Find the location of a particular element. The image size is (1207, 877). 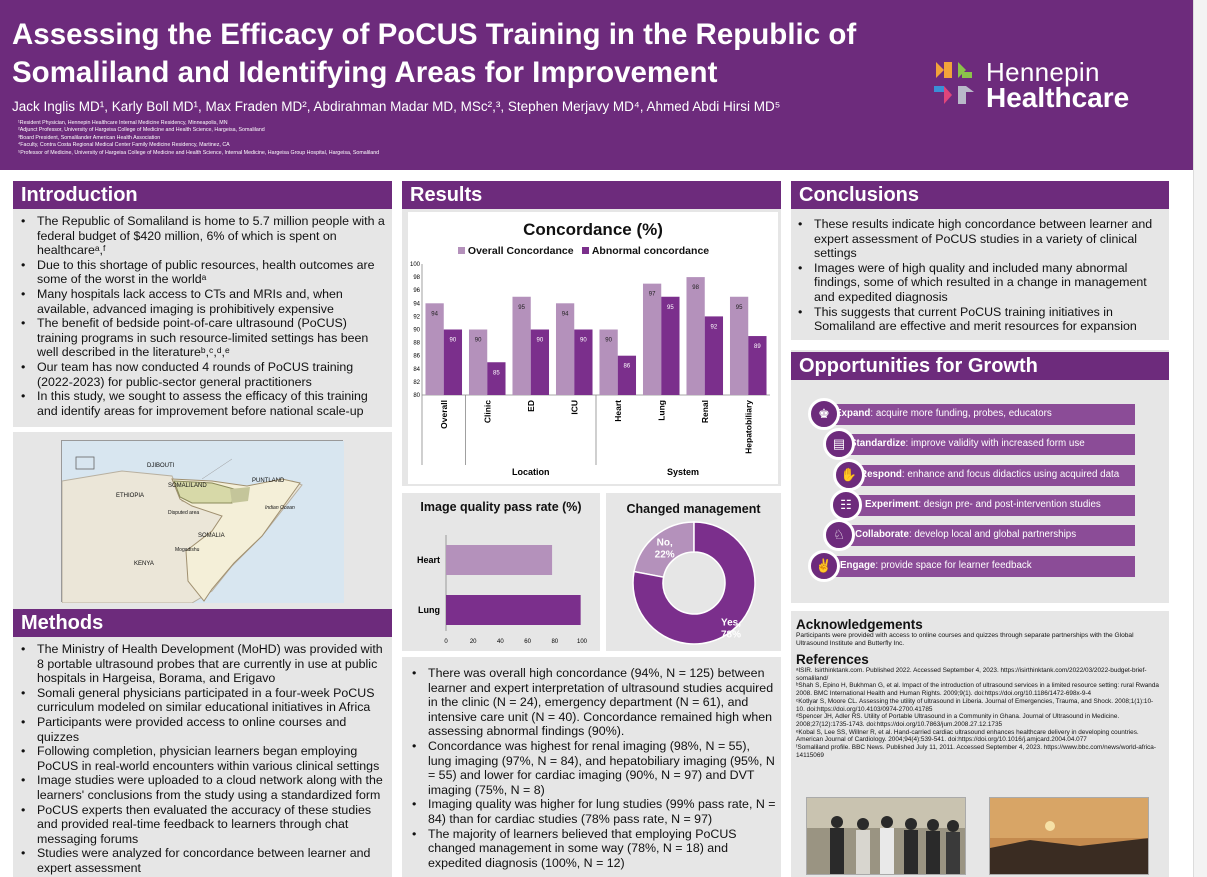

hand-icon: ✋ is located at coordinates (849, 475).